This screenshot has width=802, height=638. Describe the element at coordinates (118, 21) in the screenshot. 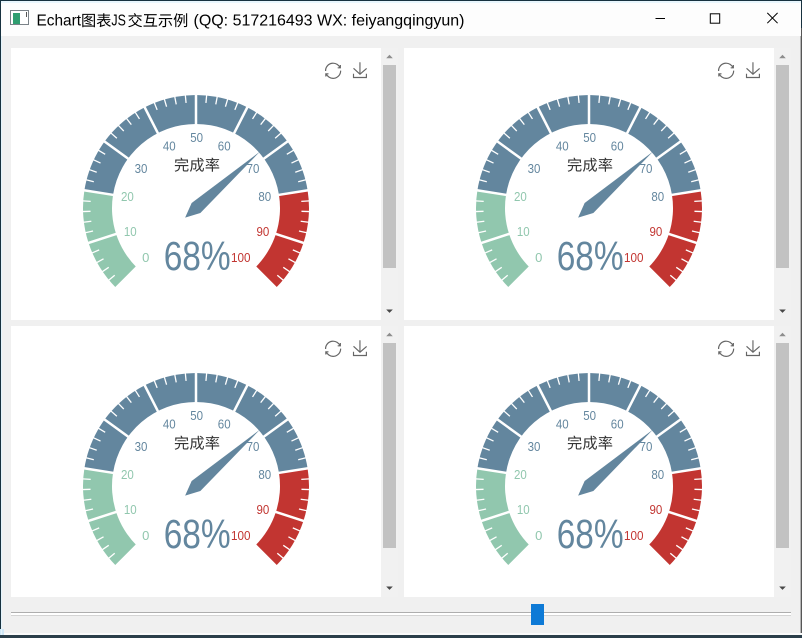

I see `svg-text: JS` at that location.